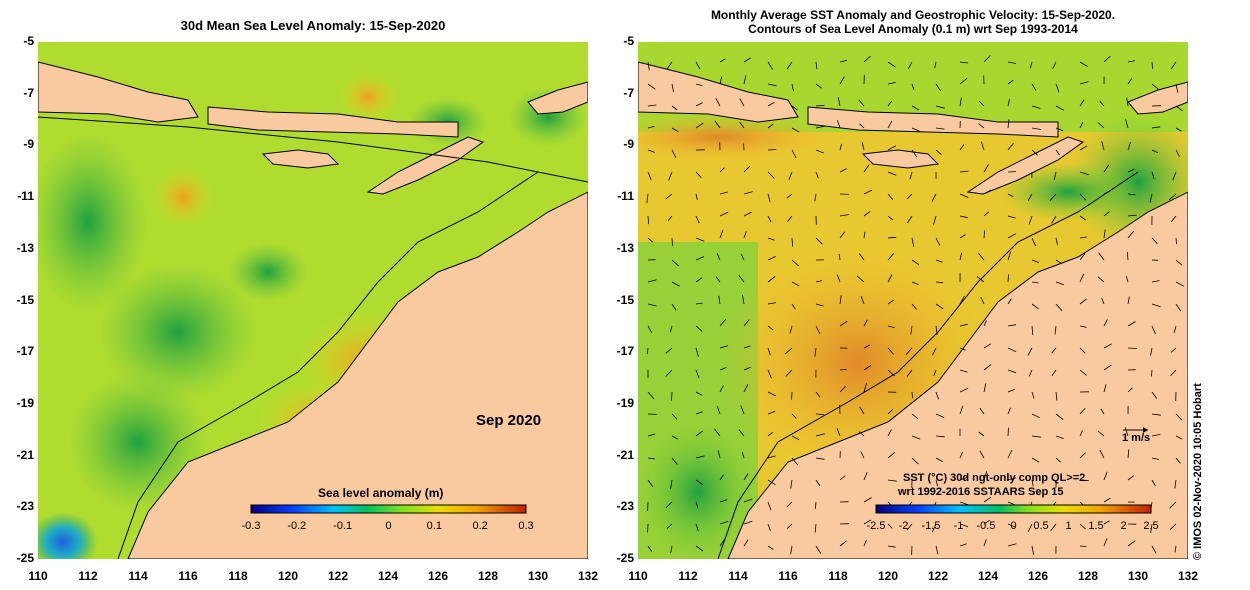 This screenshot has height=590, width=1250. I want to click on colorbar-tick-label: -2, so click(903, 526).